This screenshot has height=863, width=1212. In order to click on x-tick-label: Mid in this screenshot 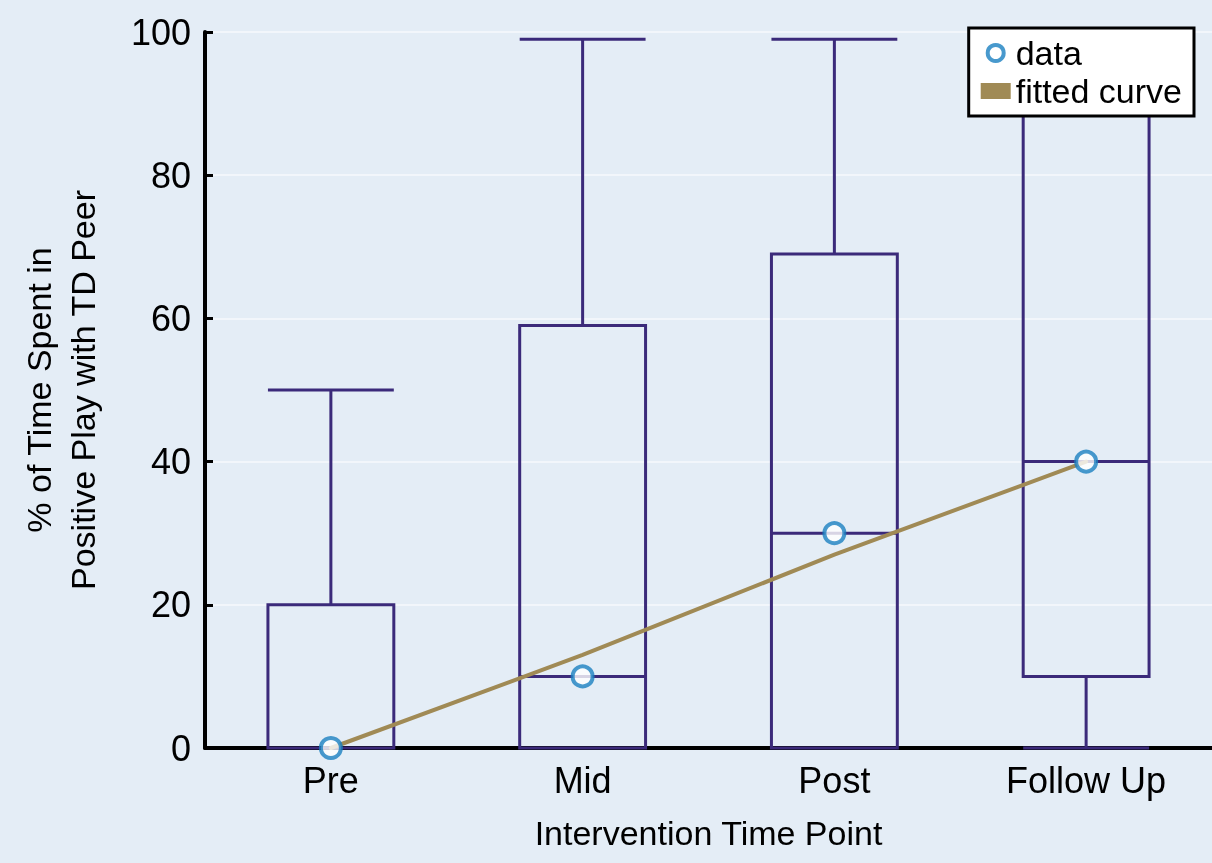, I will do `click(582, 780)`.